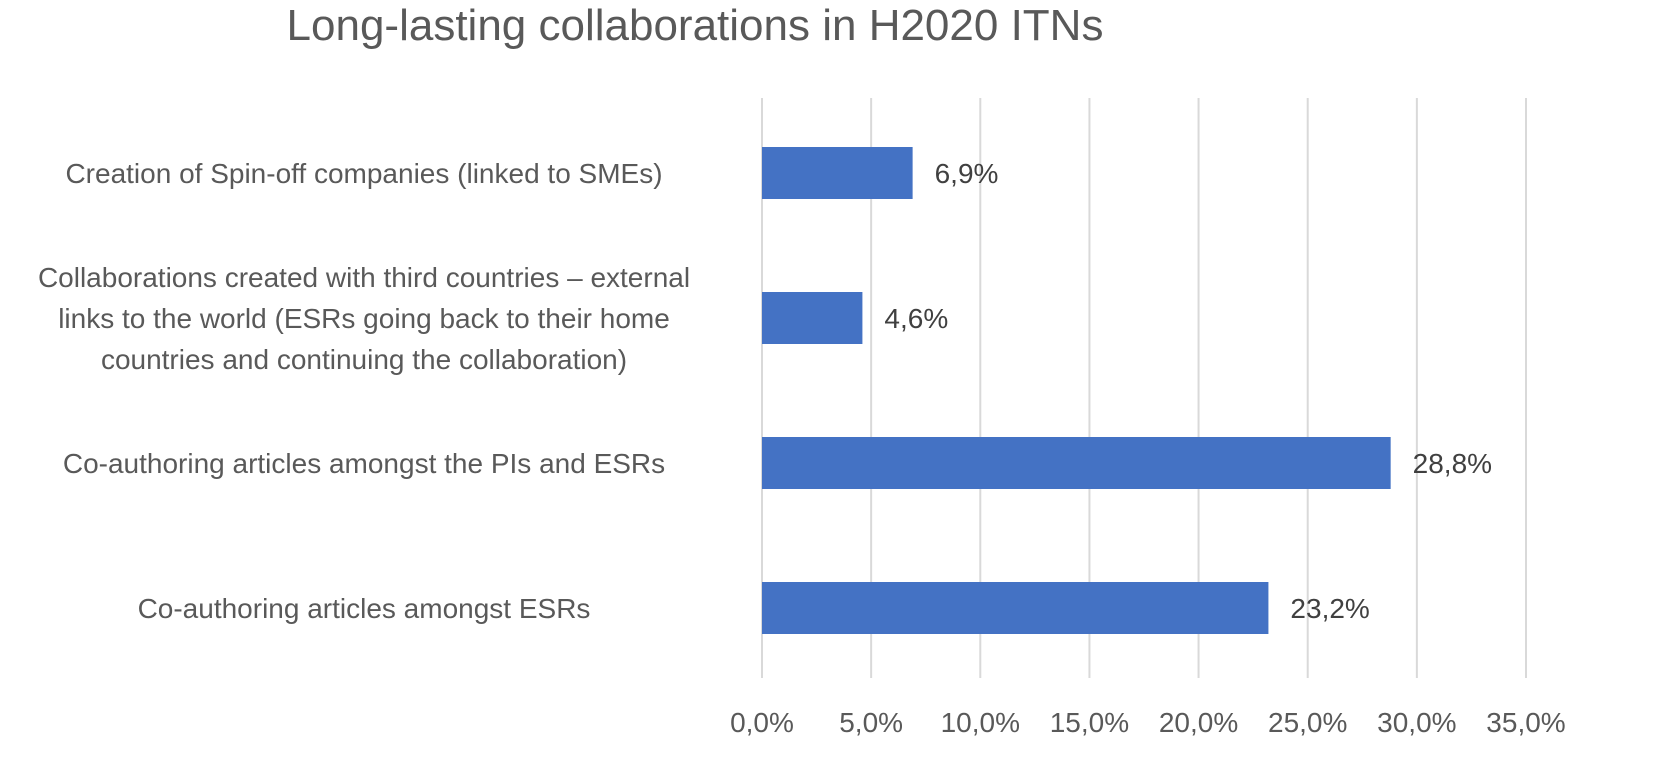 Image resolution: width=1653 pixels, height=782 pixels. I want to click on data-label: 28,8%, so click(1452, 463).